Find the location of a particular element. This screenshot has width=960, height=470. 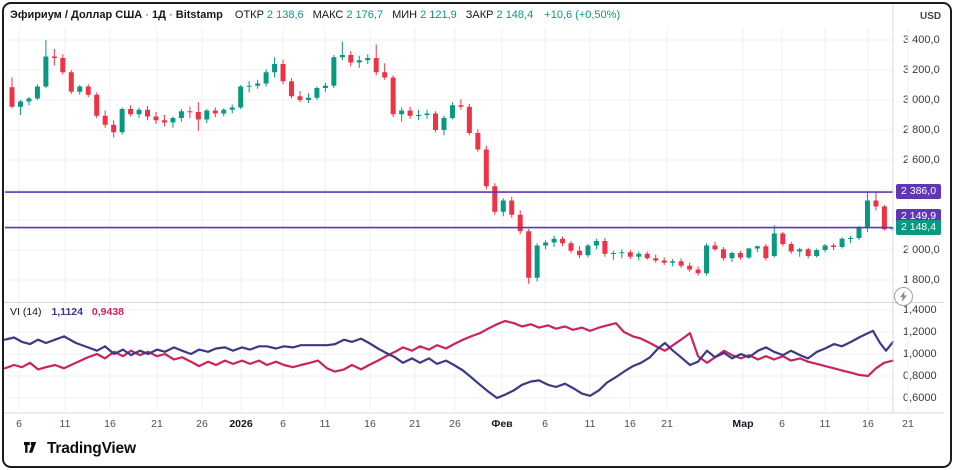

vi-minus-line is located at coordinates (449, 348).